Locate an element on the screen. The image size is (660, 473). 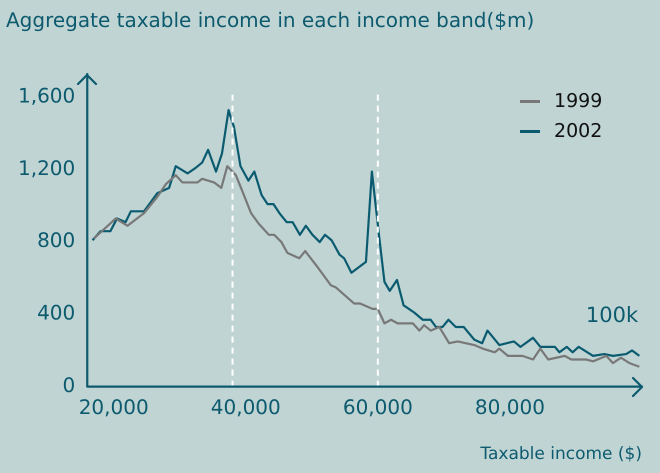
x-axis-title: Taxable income ($) is located at coordinates (560, 454).